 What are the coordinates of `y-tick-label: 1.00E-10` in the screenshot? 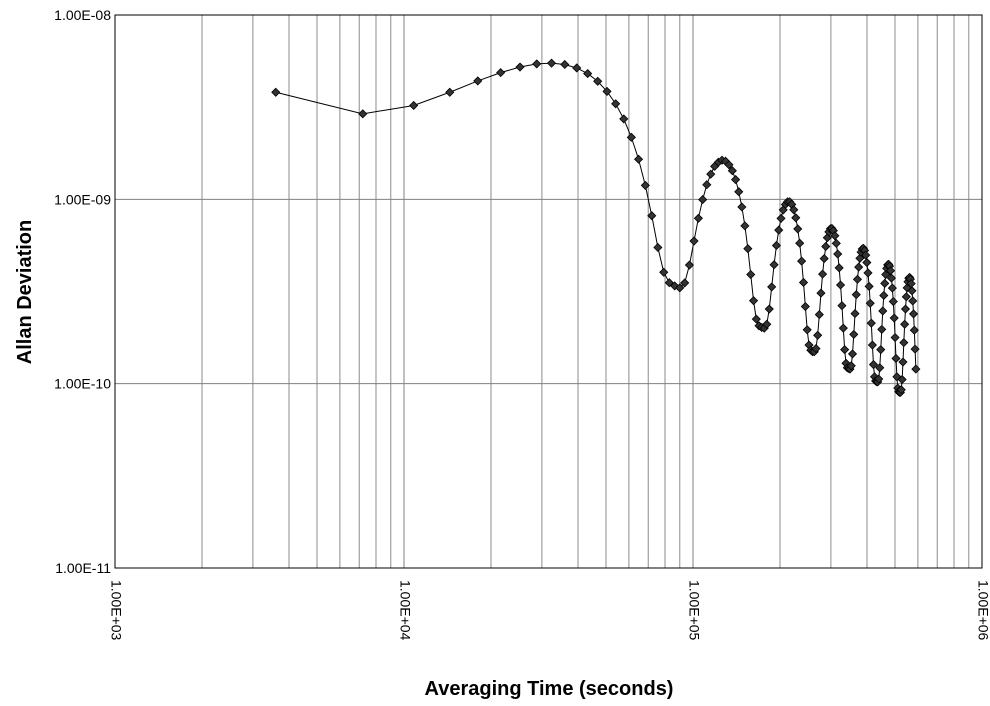 It's located at (82, 384).